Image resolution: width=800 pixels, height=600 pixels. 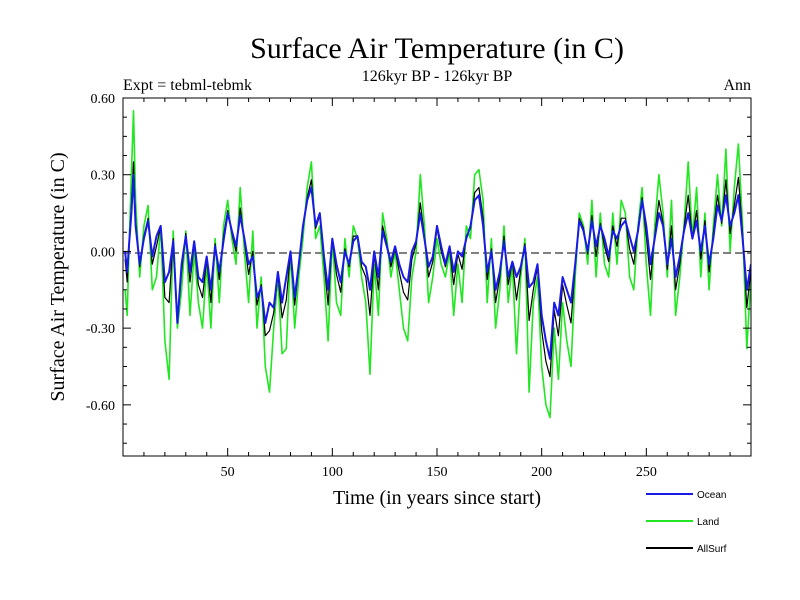 What do you see at coordinates (686, 522) in the screenshot?
I see `legend: Ocean Land AllSurf` at bounding box center [686, 522].